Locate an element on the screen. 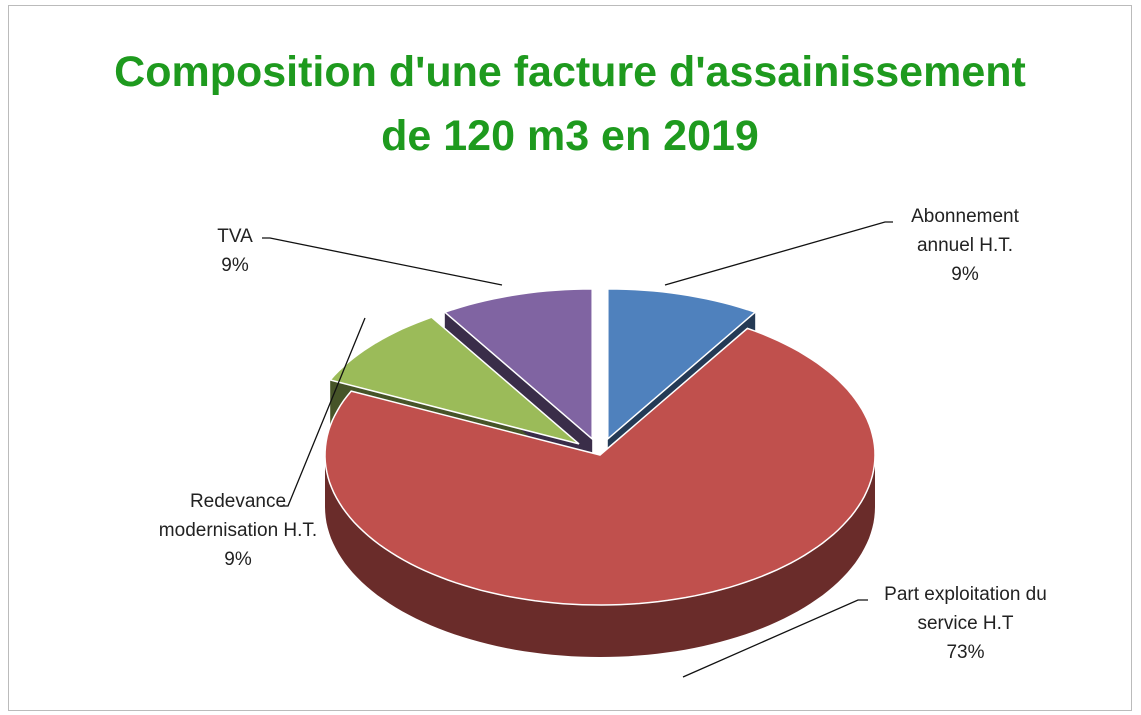 This screenshot has height=715, width=1141. data-label: Abonnement annuel H.T. 9% is located at coordinates (965, 245).